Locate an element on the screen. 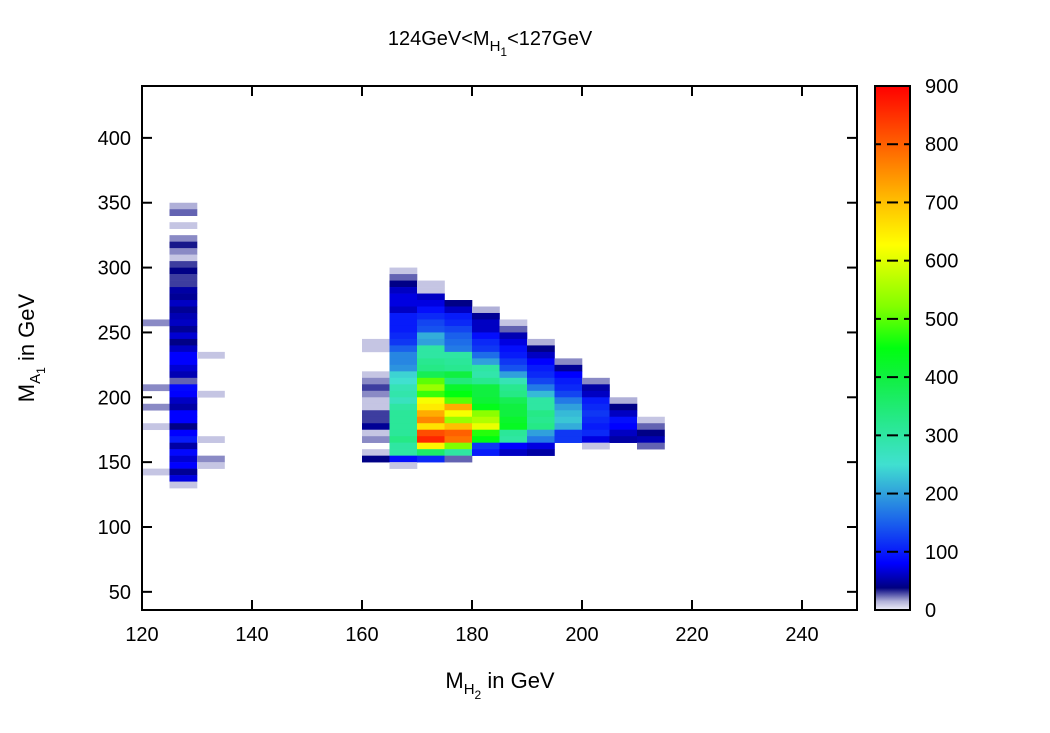 The height and width of the screenshot is (733, 1050). x-tick-label: 200 is located at coordinates (581, 635).